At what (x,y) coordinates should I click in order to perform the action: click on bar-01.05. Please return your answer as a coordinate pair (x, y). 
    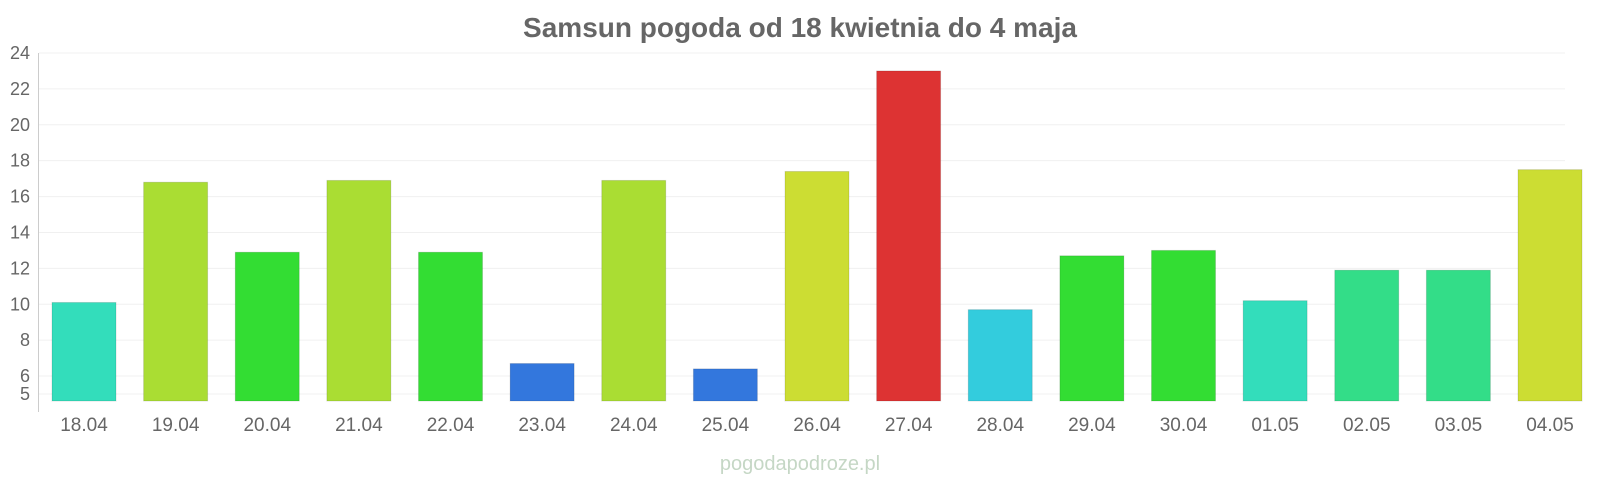
    Looking at the image, I should click on (1275, 351).